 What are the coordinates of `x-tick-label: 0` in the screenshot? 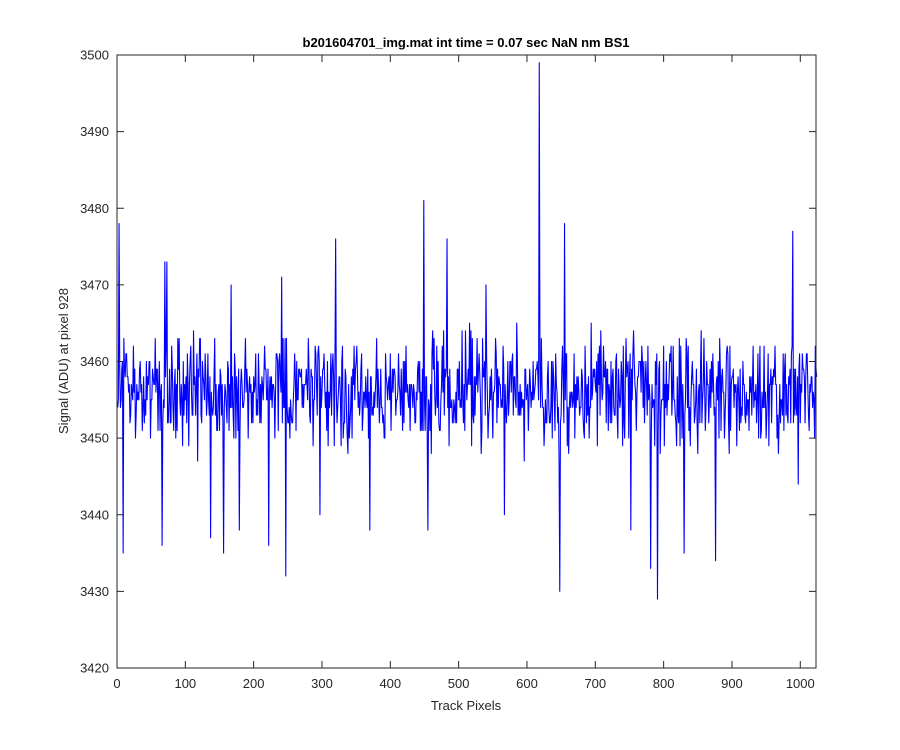 It's located at (116, 683).